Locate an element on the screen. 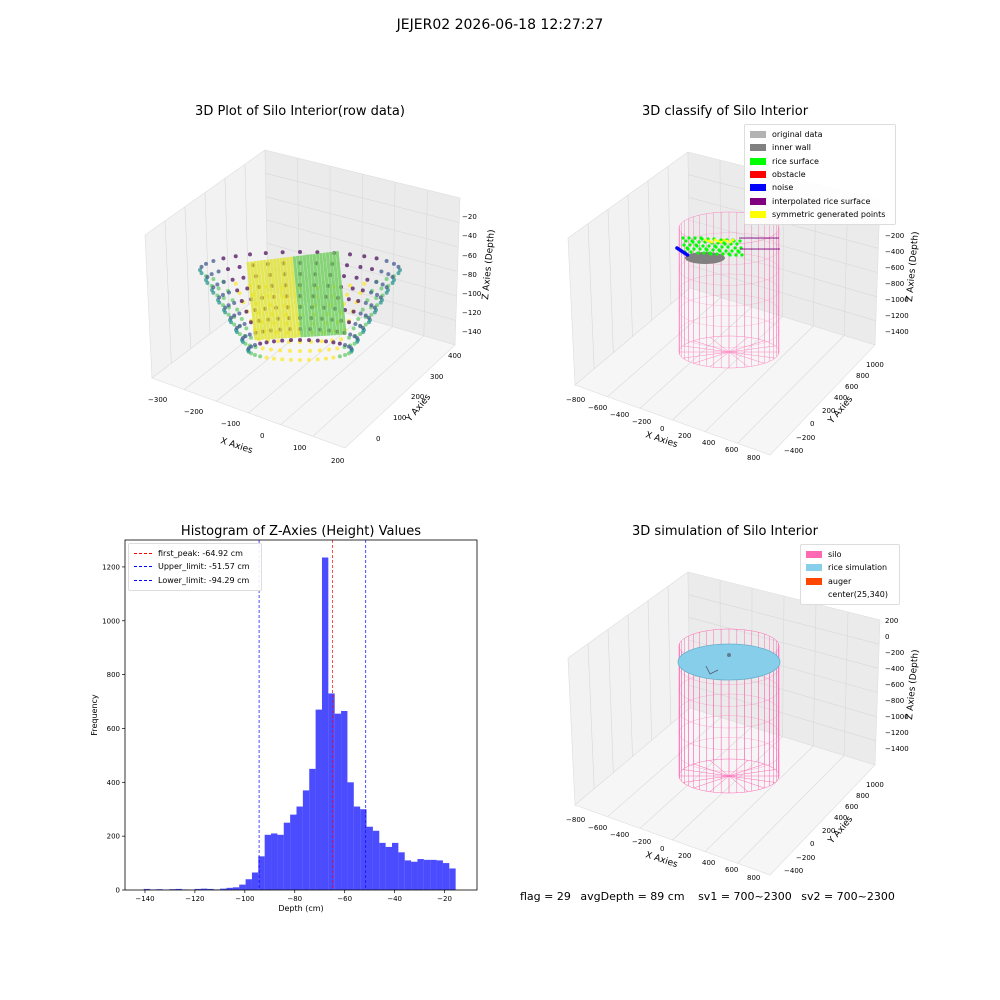 The image size is (1000, 1000). plot4-ztick: −1000 is located at coordinates (897, 717).